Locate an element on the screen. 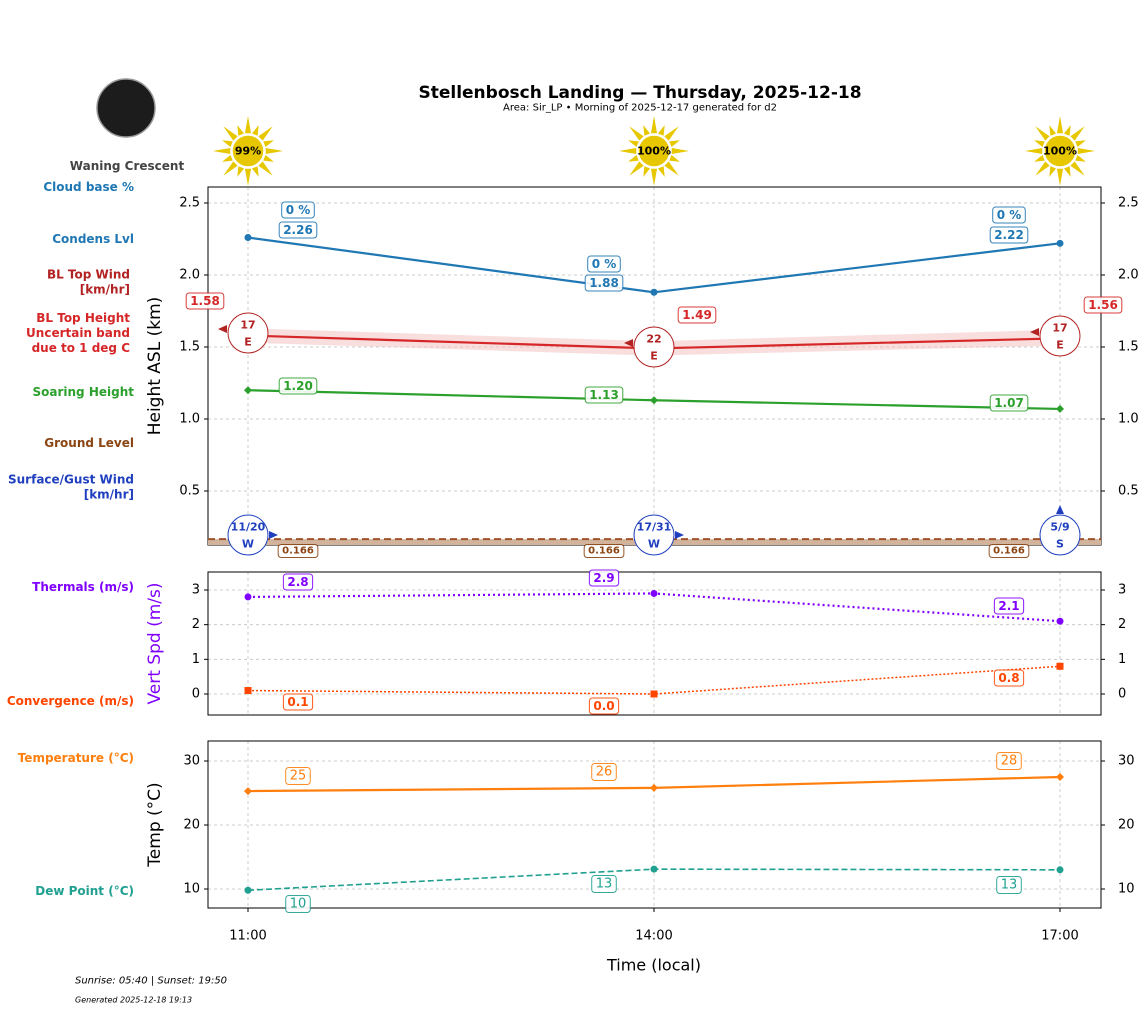 Image resolution: width=1147 pixels, height=1011 pixels. left-label: Dew Point (°C) is located at coordinates (84, 891).